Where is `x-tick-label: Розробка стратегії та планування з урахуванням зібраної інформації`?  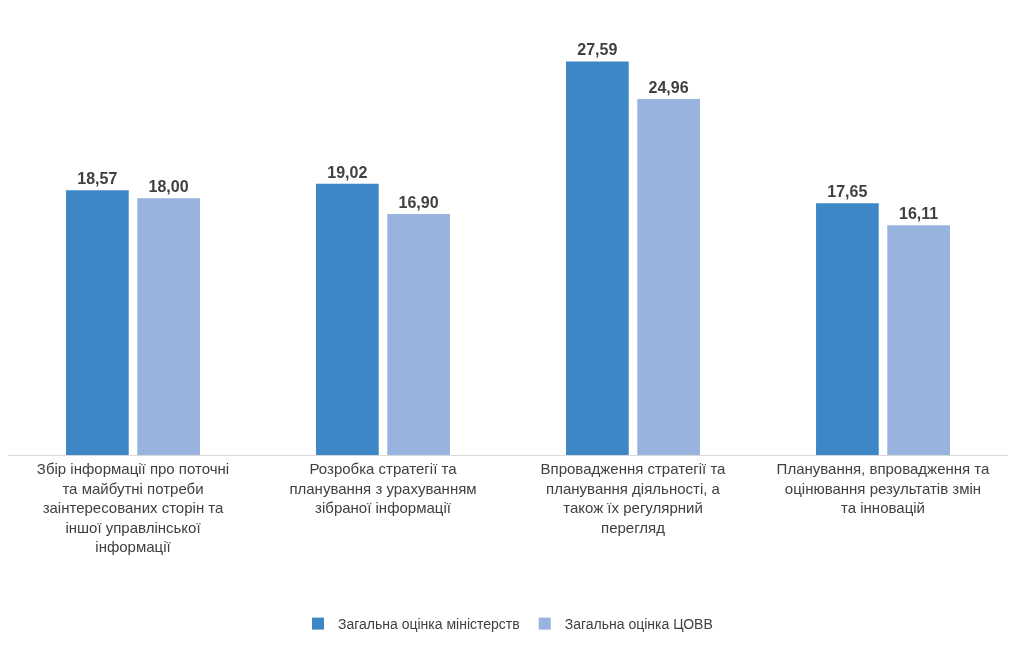 x-tick-label: Розробка стратегії та планування з урахуванням зібраної інформації is located at coordinates (383, 488).